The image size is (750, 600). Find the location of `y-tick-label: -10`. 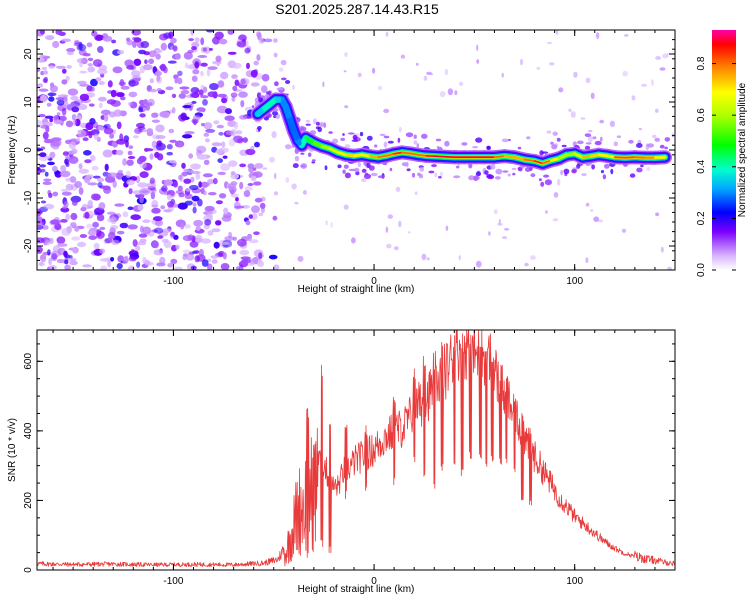

y-tick-label: -10 is located at coordinates (28, 197).